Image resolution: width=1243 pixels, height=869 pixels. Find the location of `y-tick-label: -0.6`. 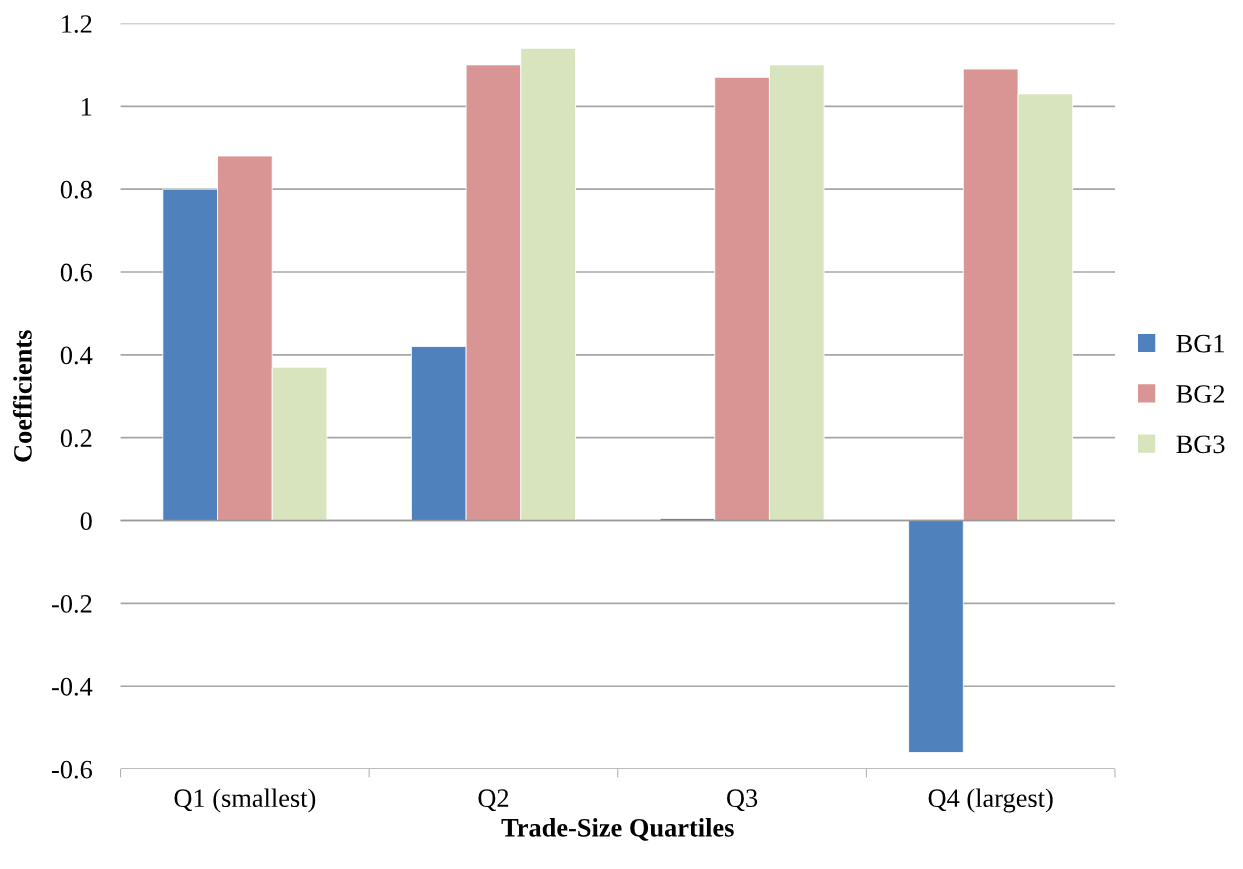

y-tick-label: -0.6 is located at coordinates (72, 769).